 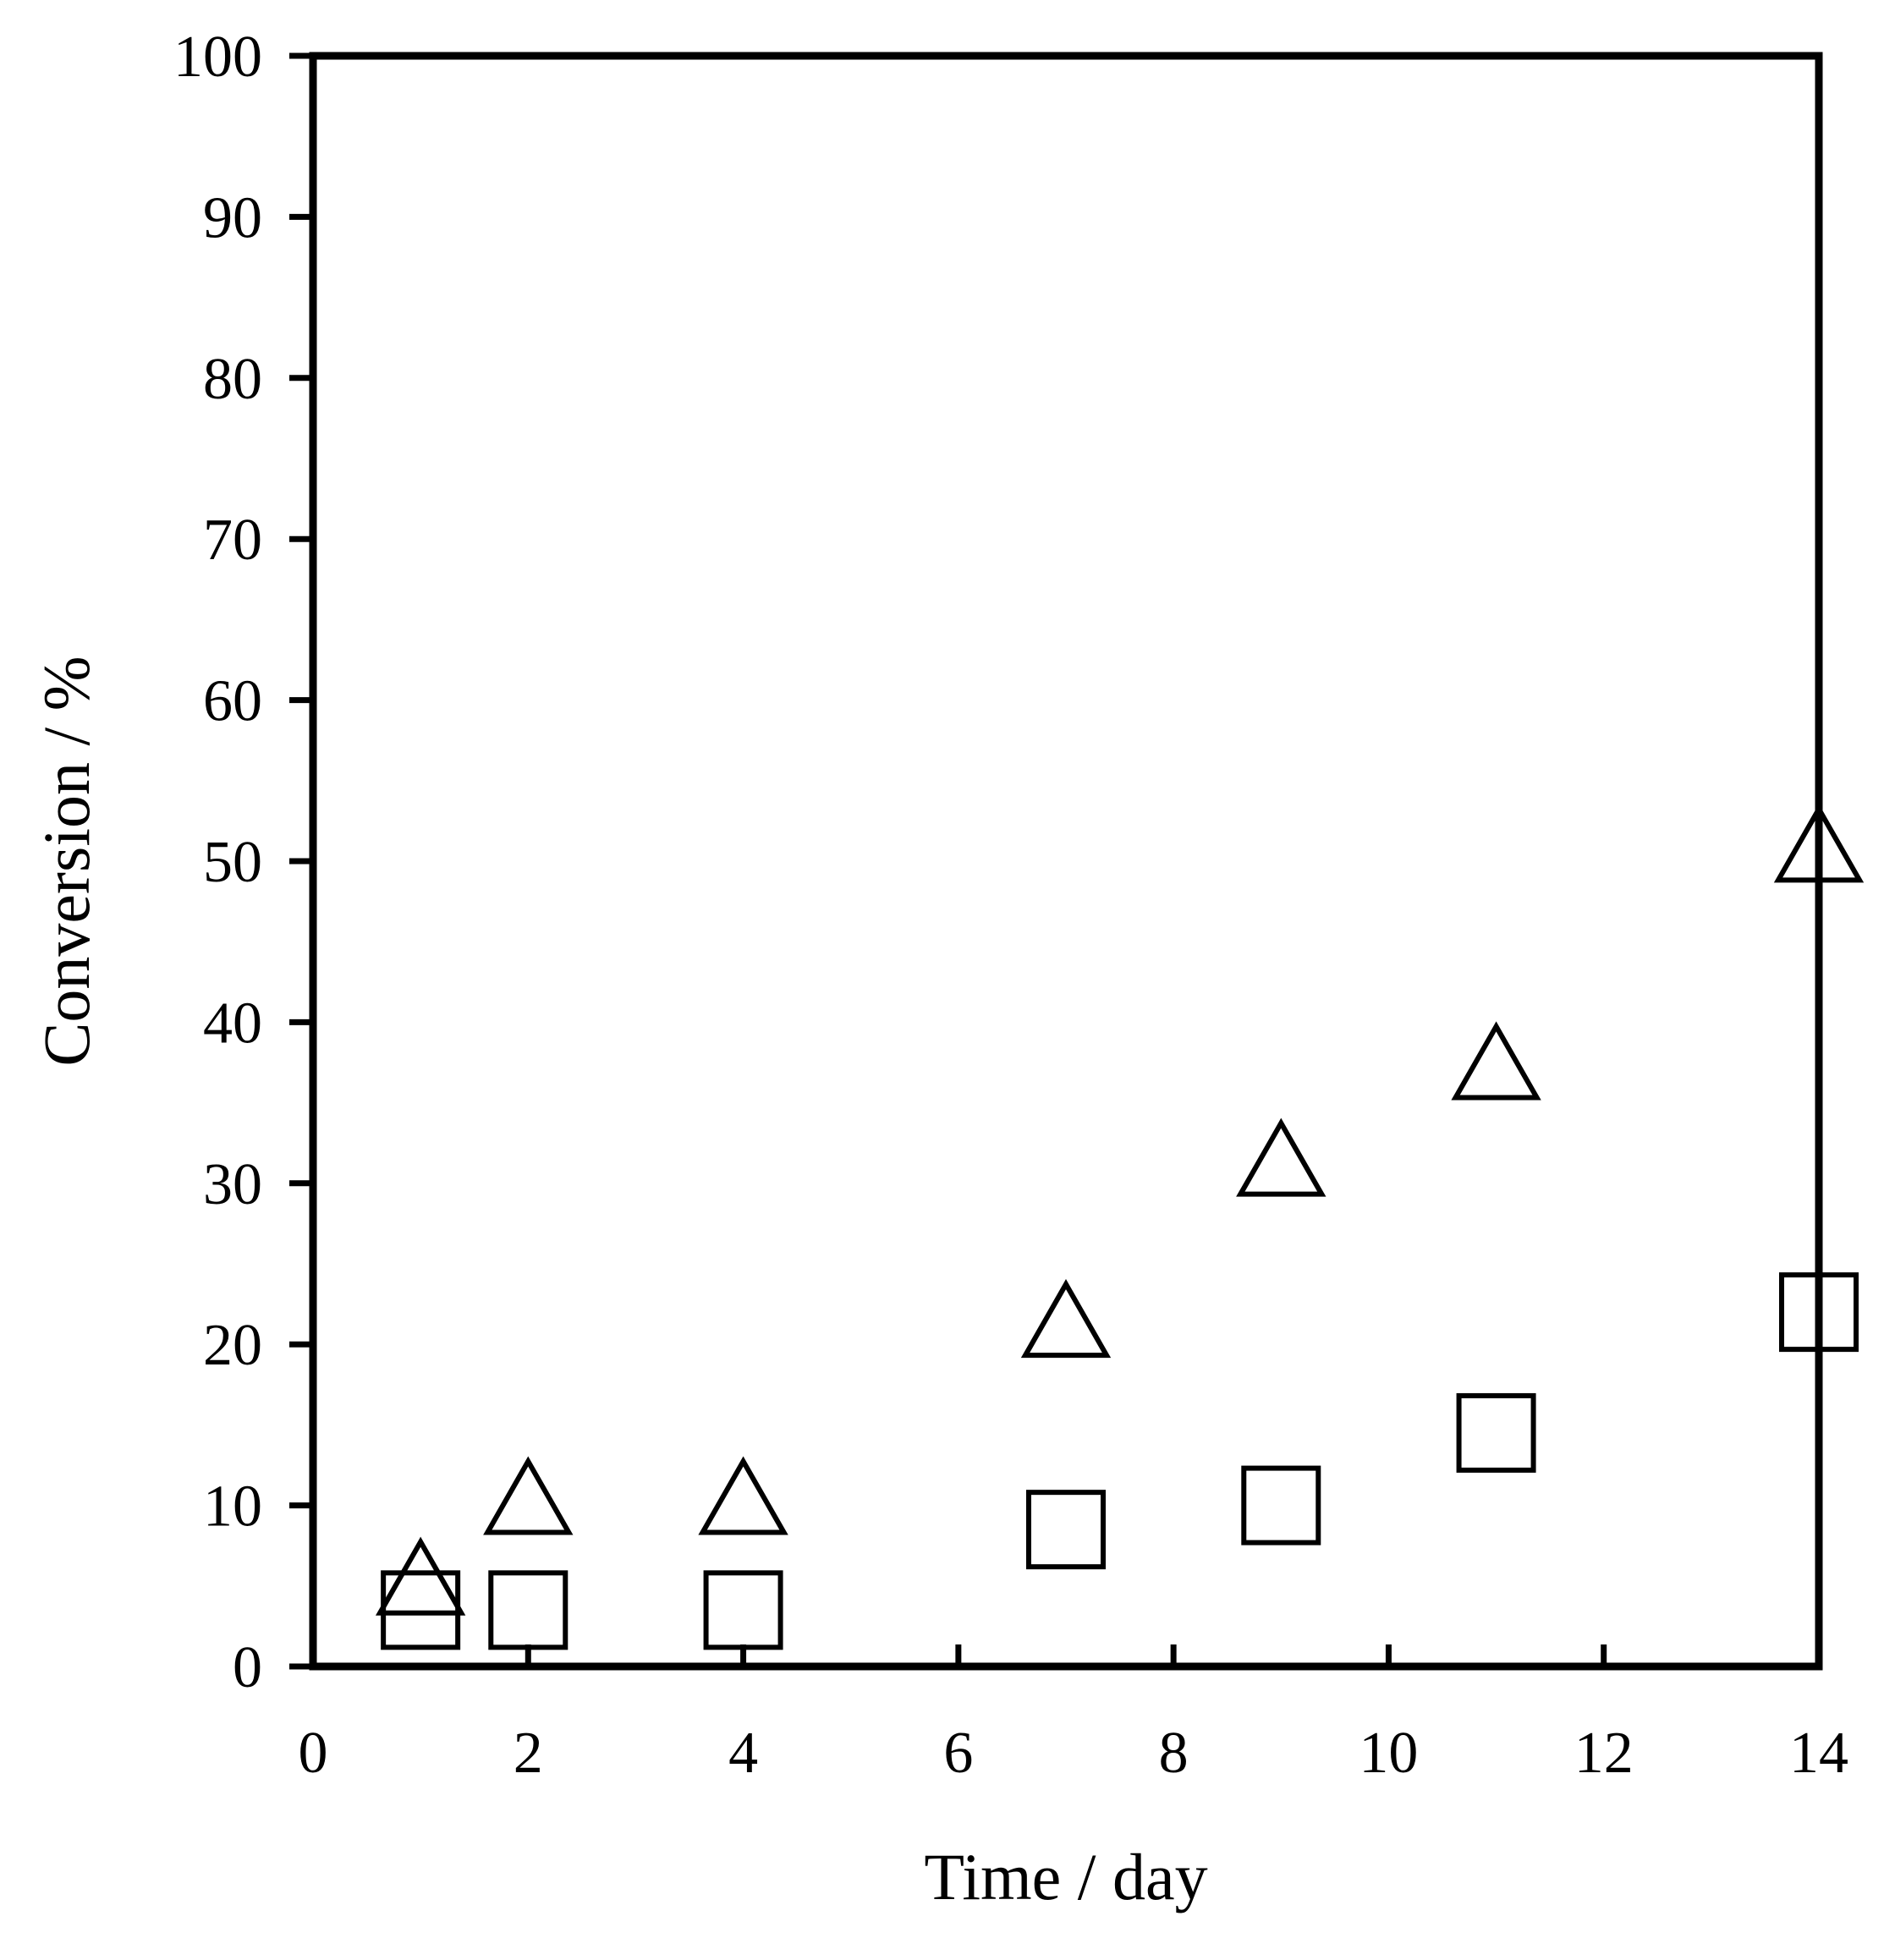 I want to click on y-tick-label: 90, so click(x=233, y=217).